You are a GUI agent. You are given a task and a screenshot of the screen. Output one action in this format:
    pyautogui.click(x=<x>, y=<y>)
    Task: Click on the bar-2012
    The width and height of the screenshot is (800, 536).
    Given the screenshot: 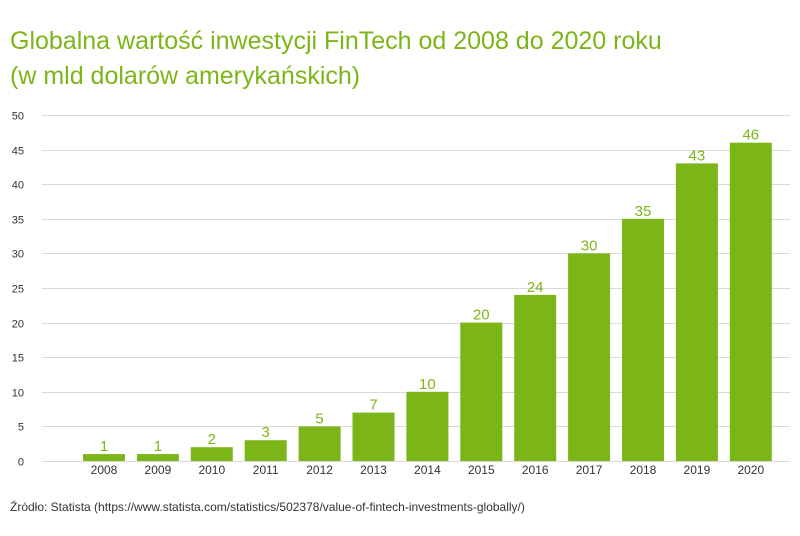 What is the action you would take?
    pyautogui.click(x=319, y=443)
    